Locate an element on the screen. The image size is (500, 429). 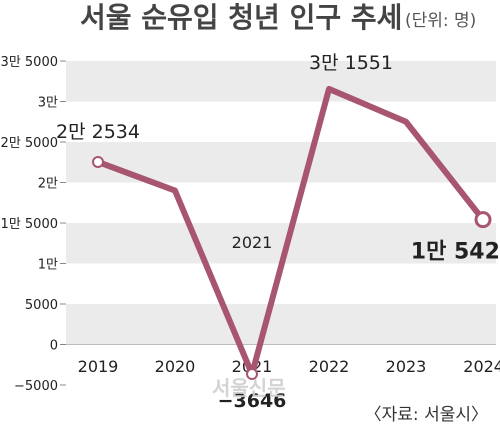
data-label: 3만 1551 is located at coordinates (351, 63).